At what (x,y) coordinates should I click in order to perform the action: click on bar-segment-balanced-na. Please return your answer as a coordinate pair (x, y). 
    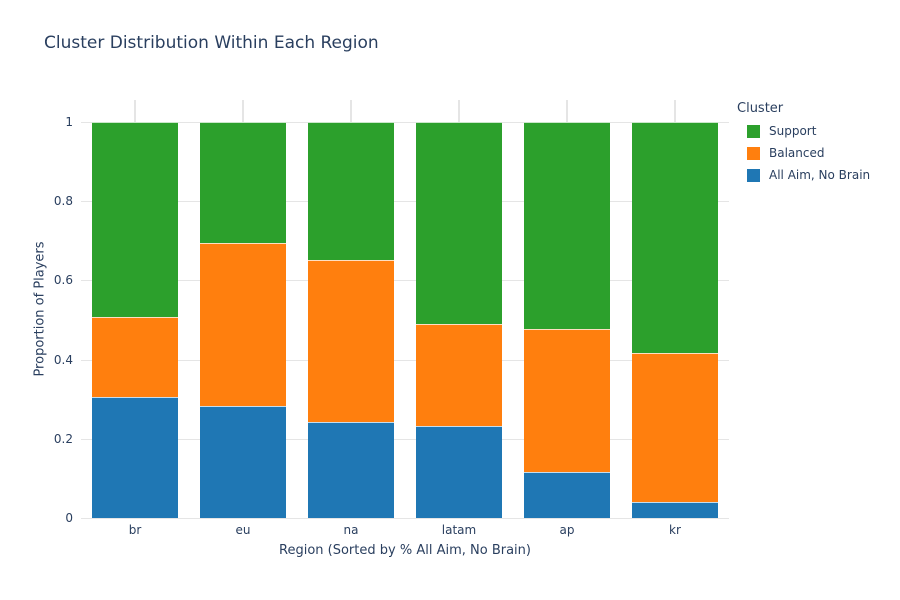
    Looking at the image, I should click on (351, 340).